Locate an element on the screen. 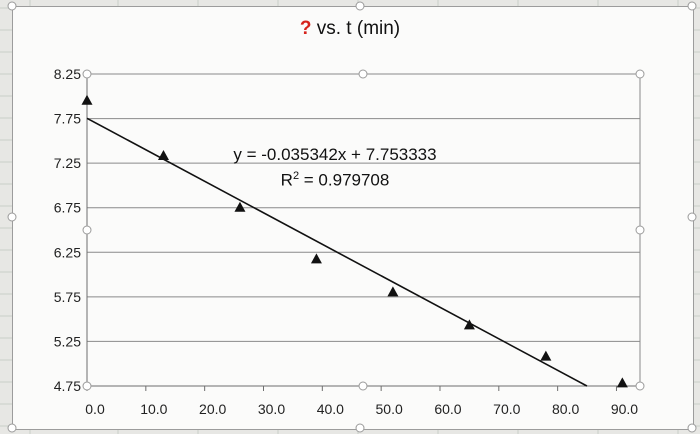 This screenshot has width=700, height=434. r-squared-superscript: 2 is located at coordinates (296, 176).